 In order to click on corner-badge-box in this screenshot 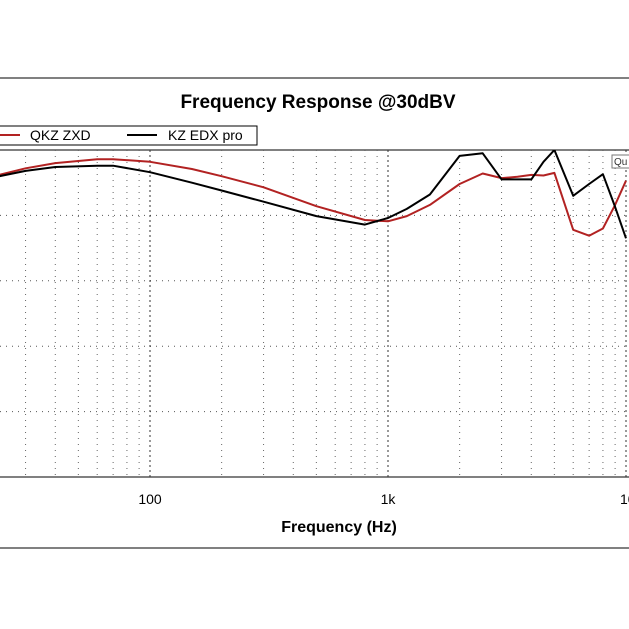, I will do `click(620, 161)`.